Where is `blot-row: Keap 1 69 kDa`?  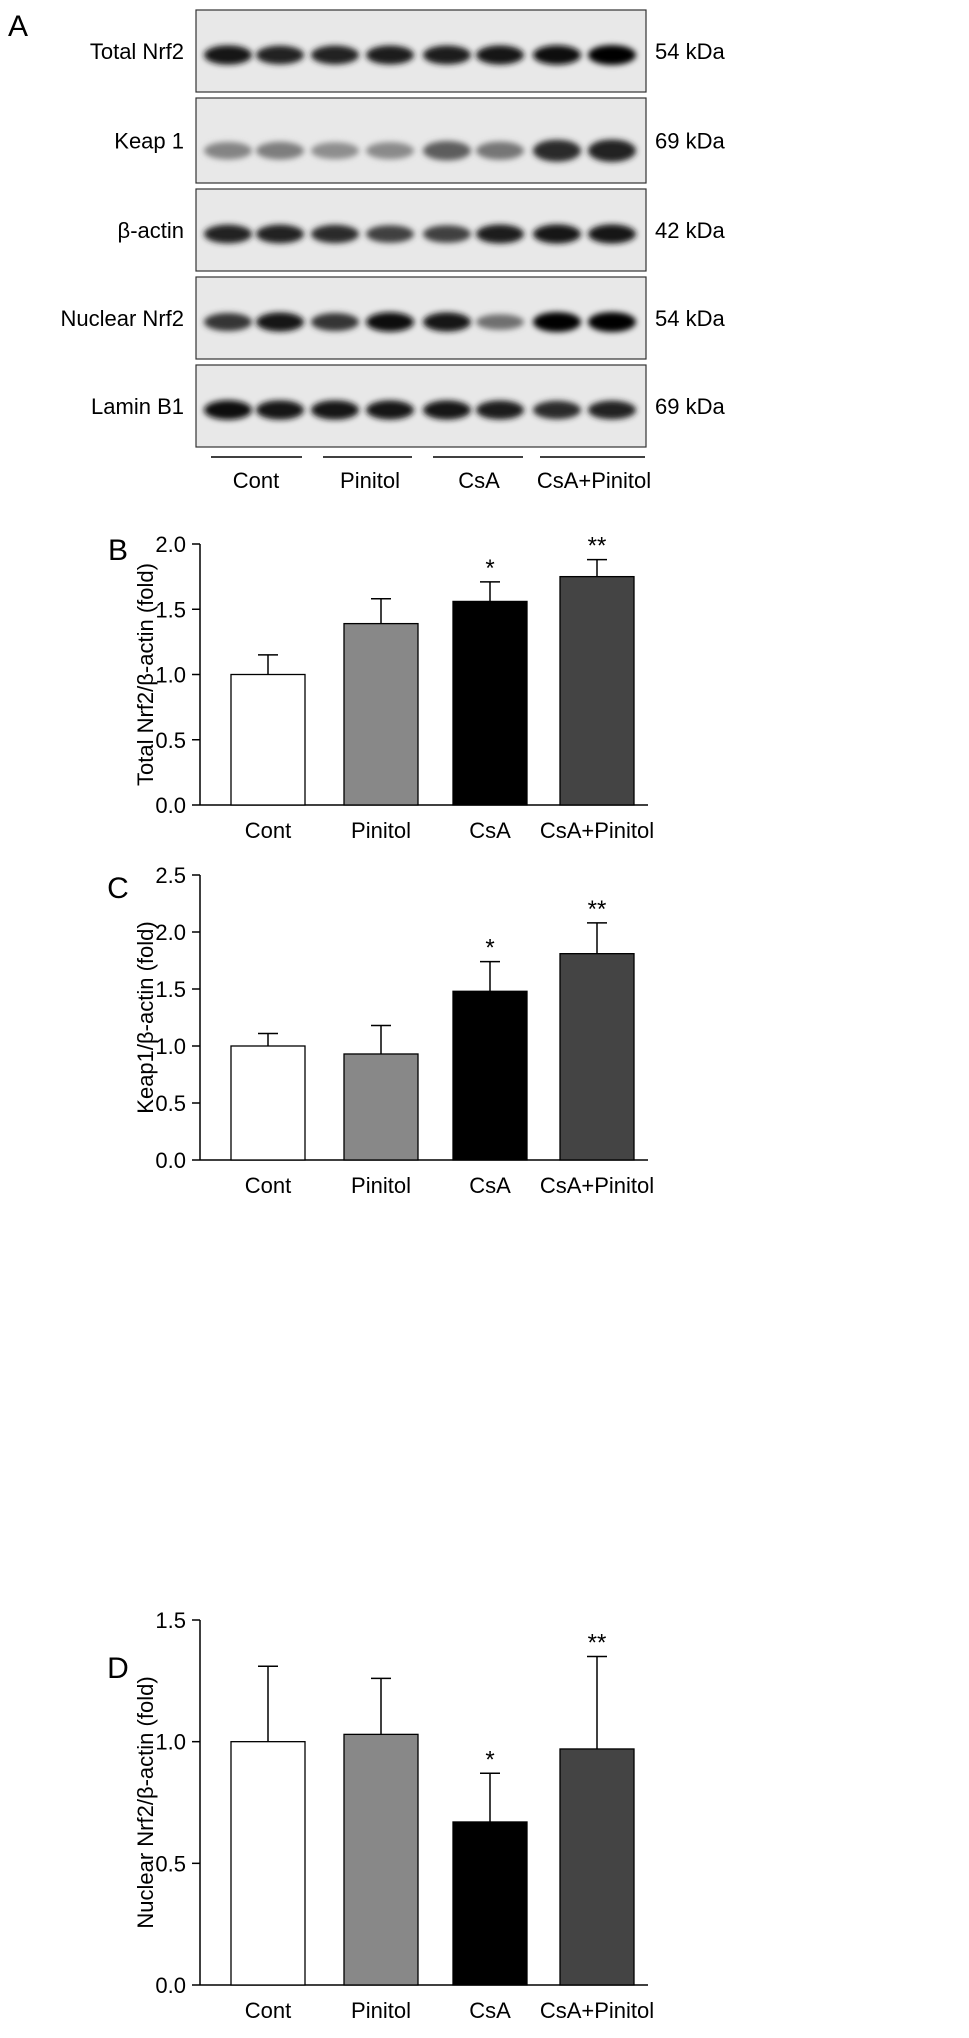 blot-row: Keap 1 69 kDa is located at coordinates (419, 140).